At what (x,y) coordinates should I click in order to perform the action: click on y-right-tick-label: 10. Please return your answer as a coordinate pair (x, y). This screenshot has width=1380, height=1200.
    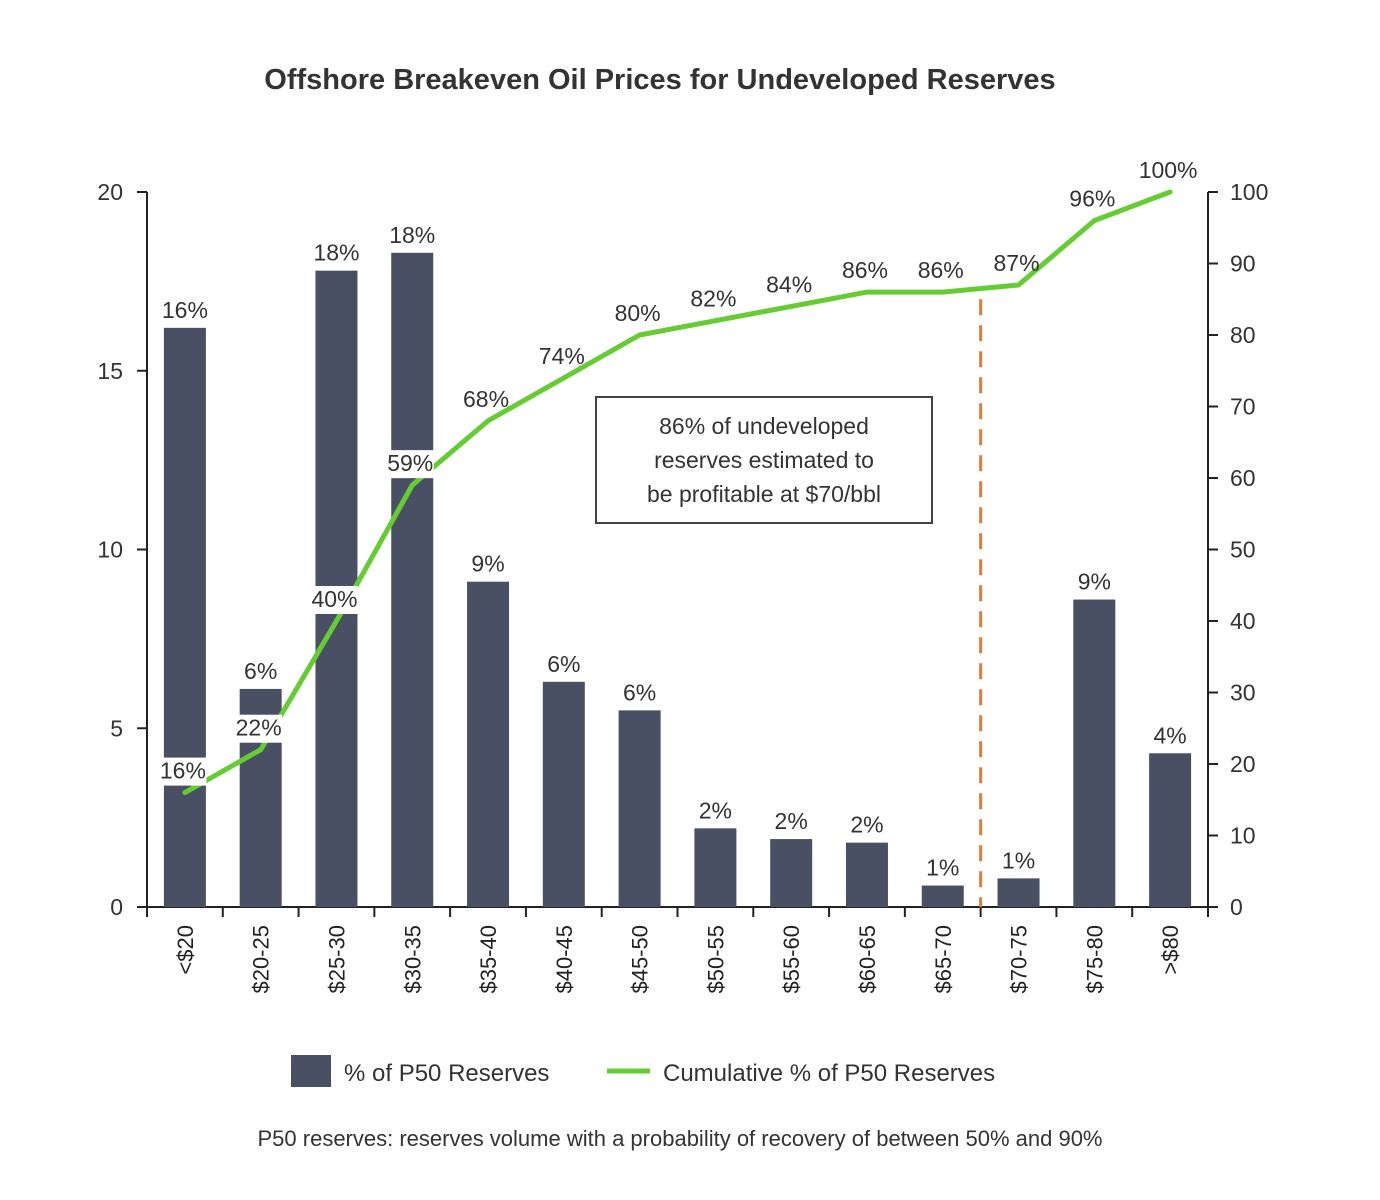
    Looking at the image, I should click on (1243, 836).